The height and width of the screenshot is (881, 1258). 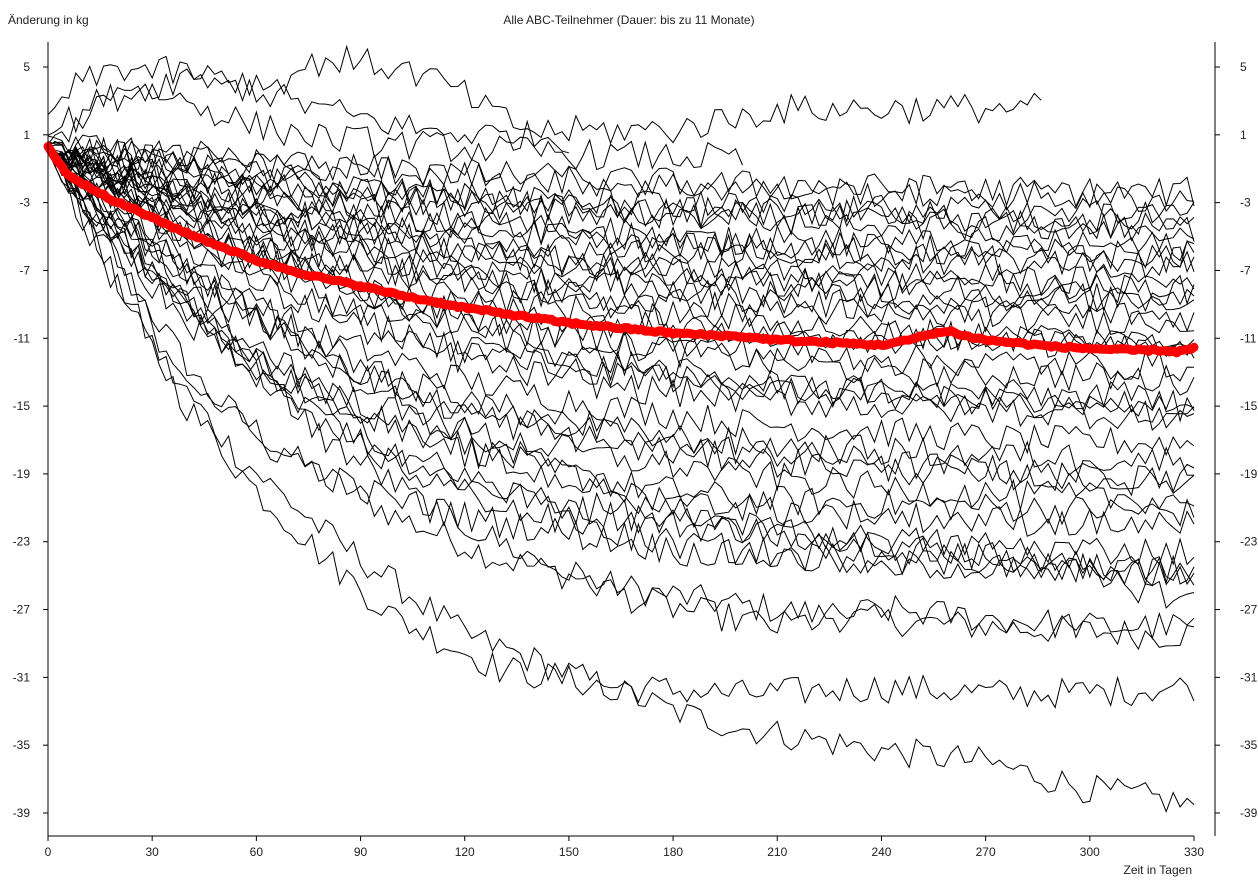 I want to click on y-tick-label-left: -7, so click(x=24, y=270).